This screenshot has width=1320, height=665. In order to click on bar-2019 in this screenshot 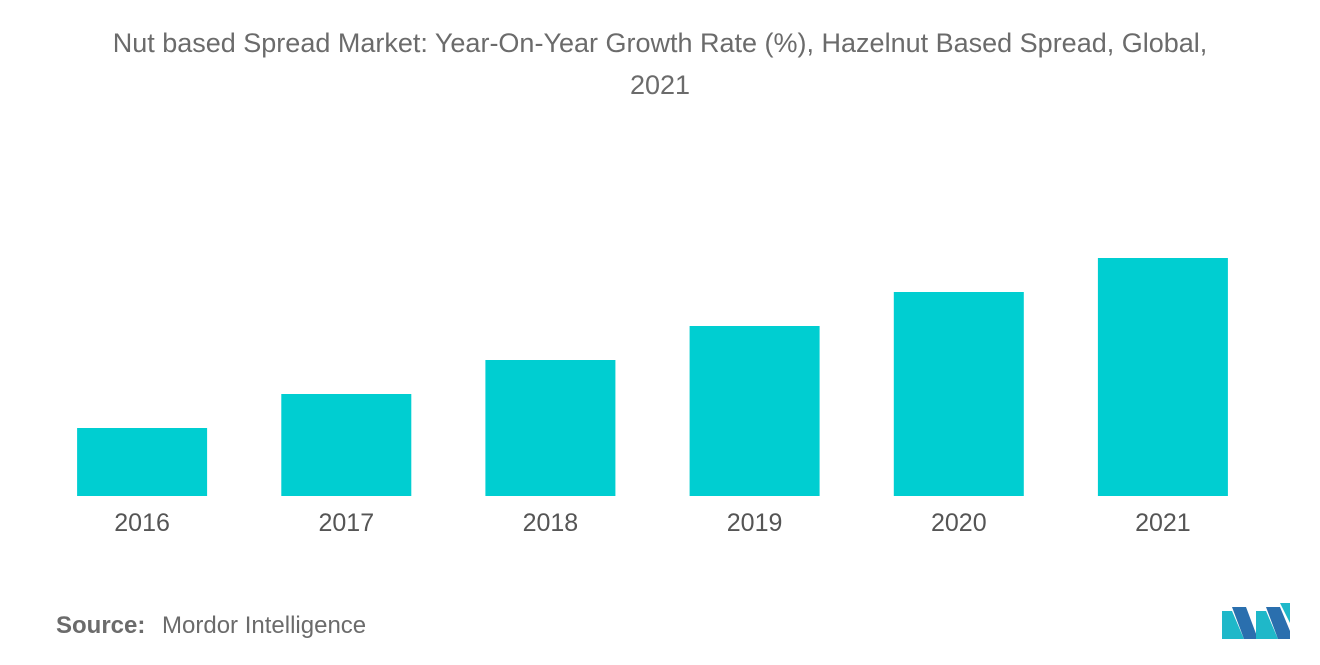, I will do `click(754, 411)`.